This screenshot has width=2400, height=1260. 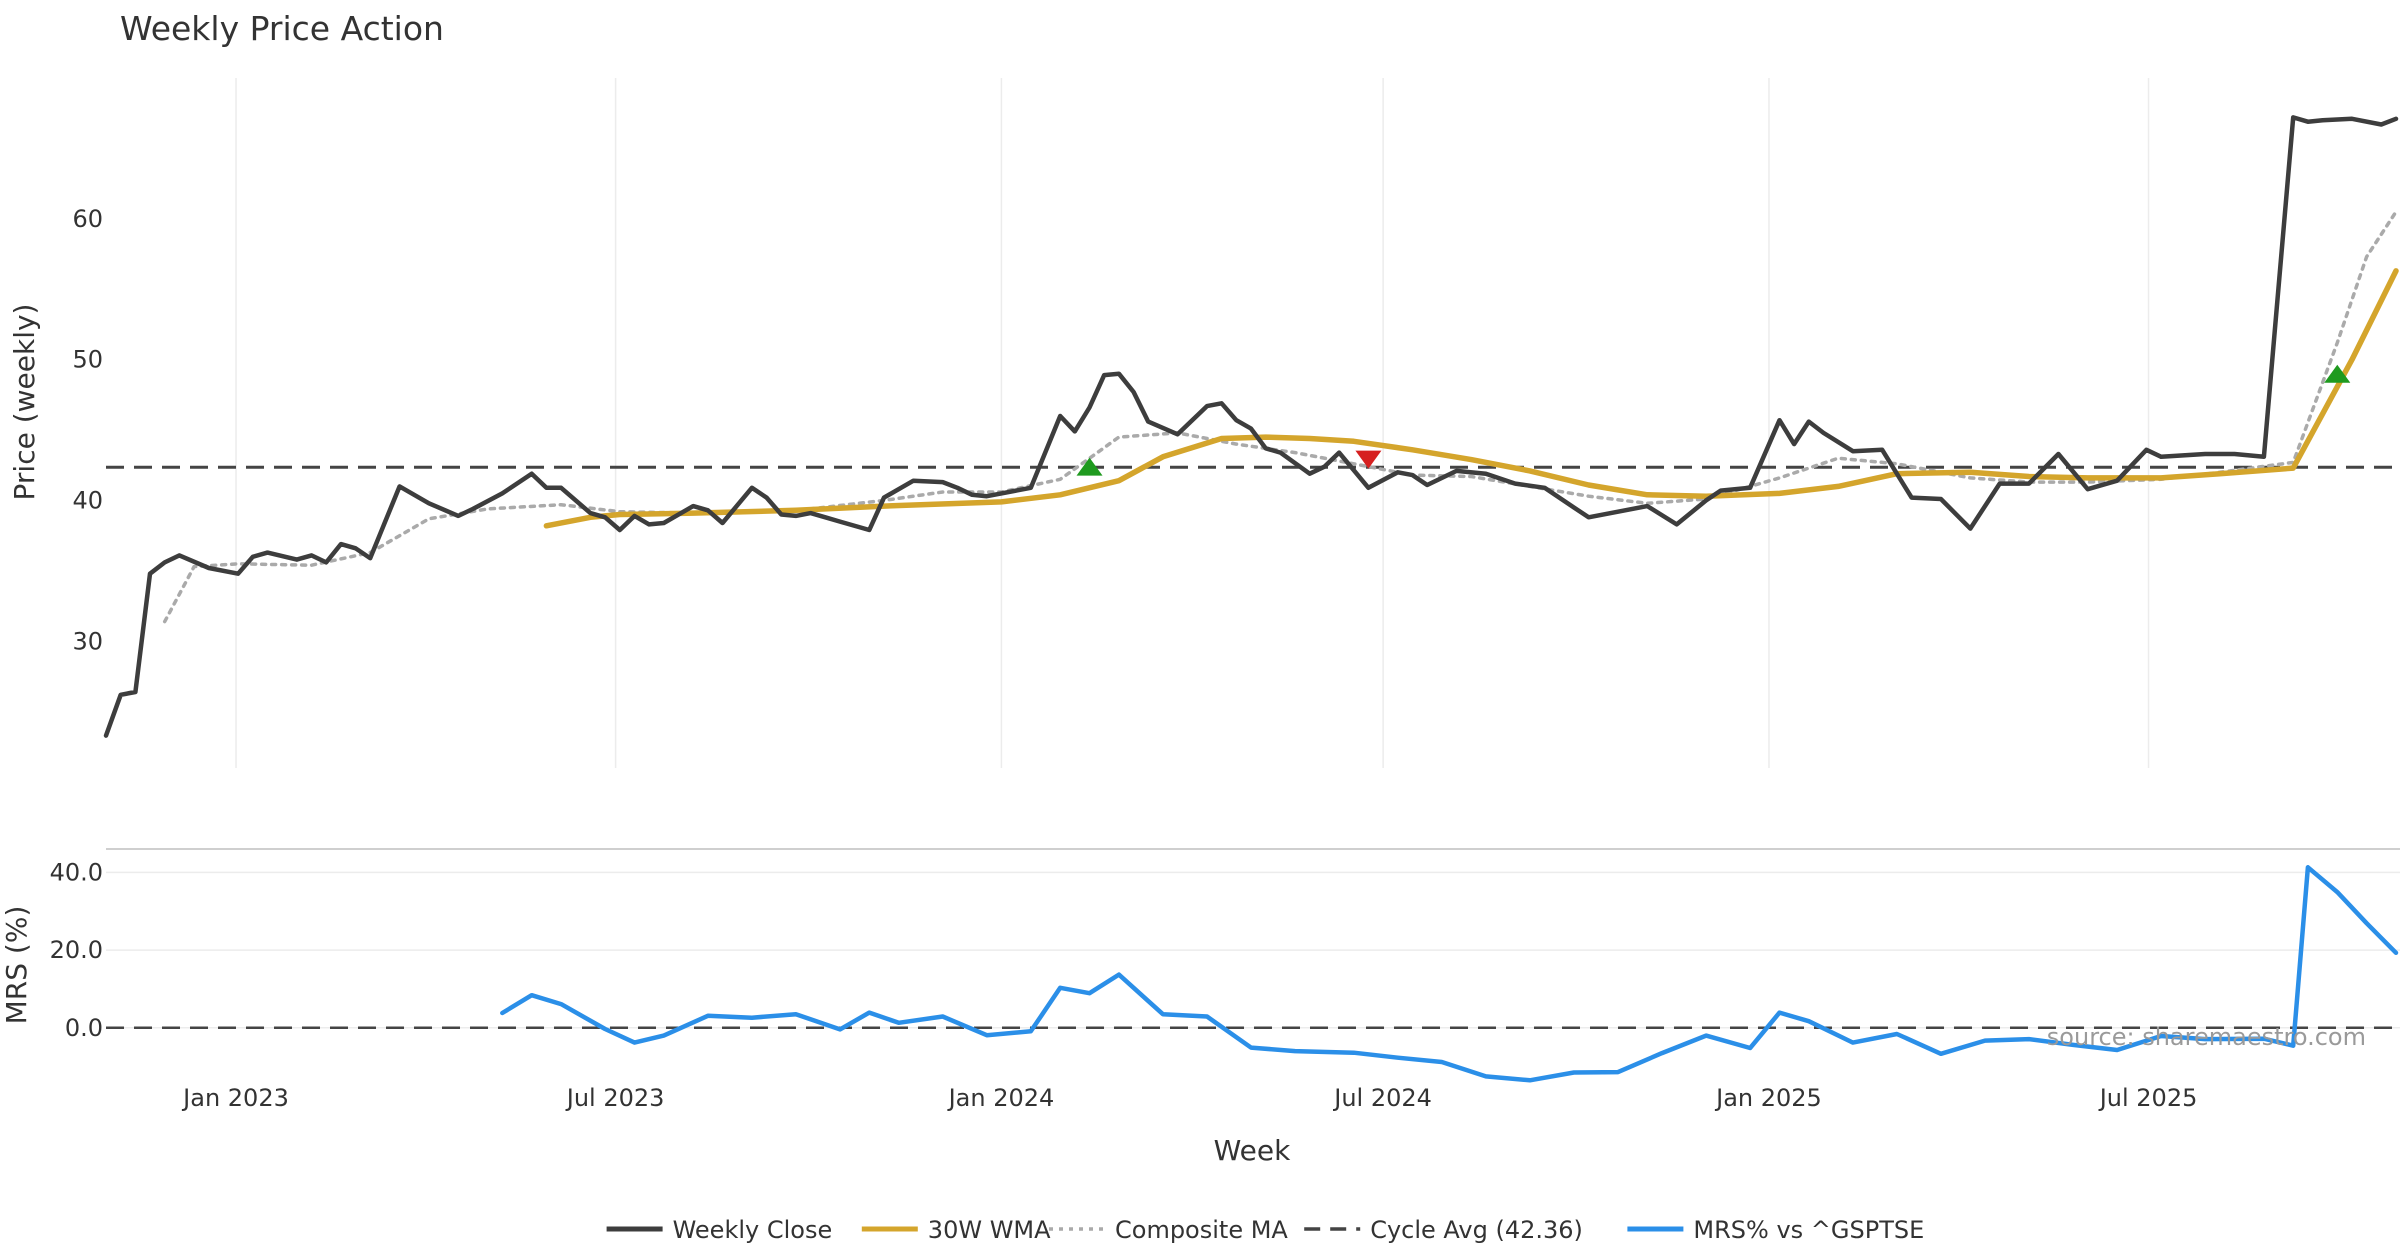 What do you see at coordinates (87, 360) in the screenshot?
I see `price-y-tick-label: 50` at bounding box center [87, 360].